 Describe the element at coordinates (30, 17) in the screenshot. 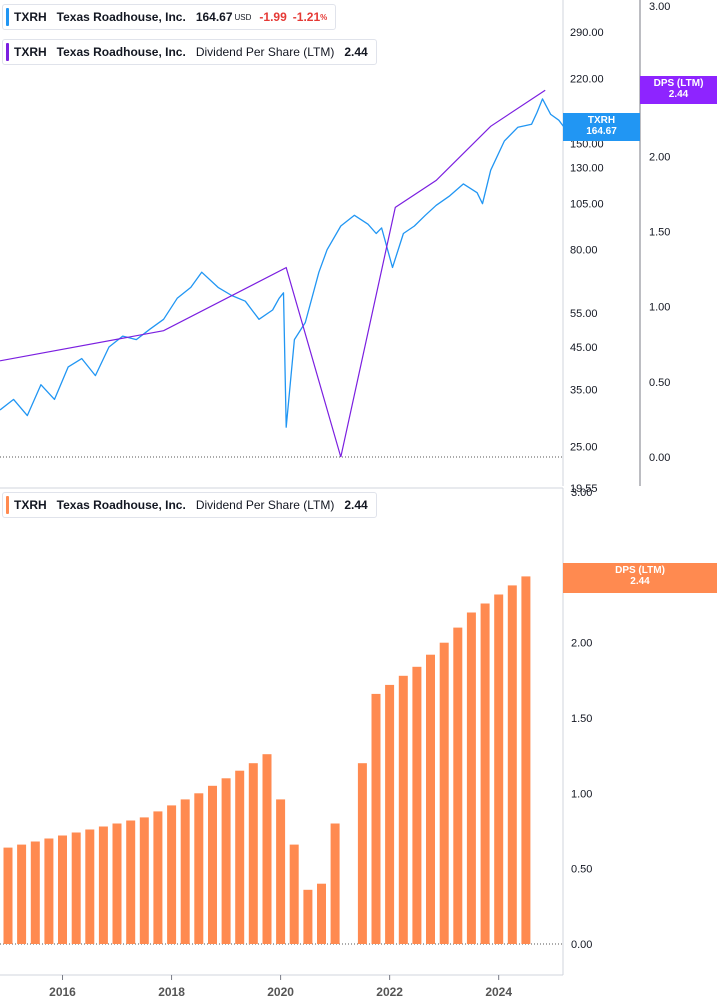

I see `price-legend-ticker: TXRH` at that location.